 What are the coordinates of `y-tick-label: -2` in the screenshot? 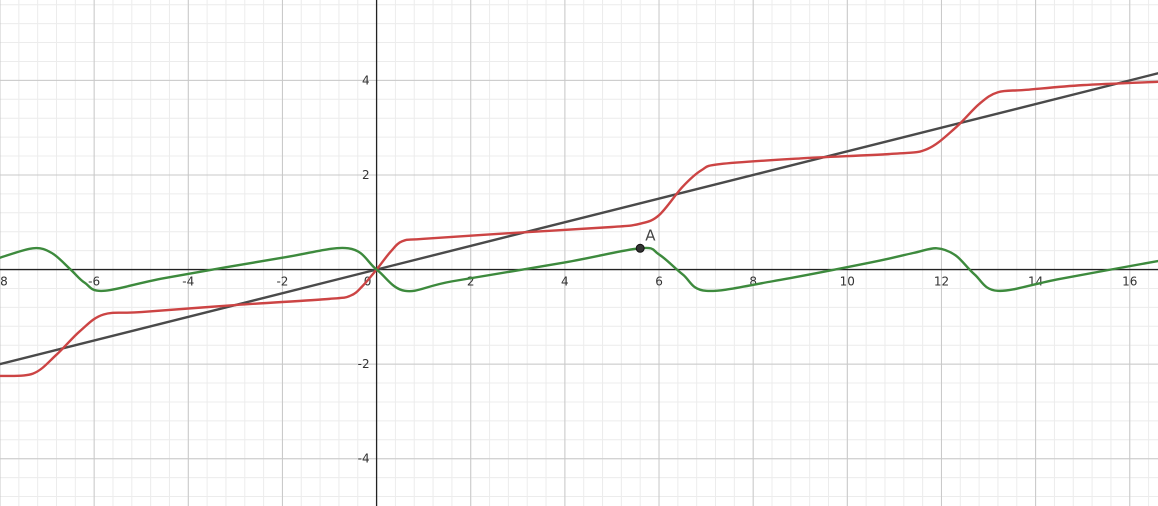 It's located at (364, 364).